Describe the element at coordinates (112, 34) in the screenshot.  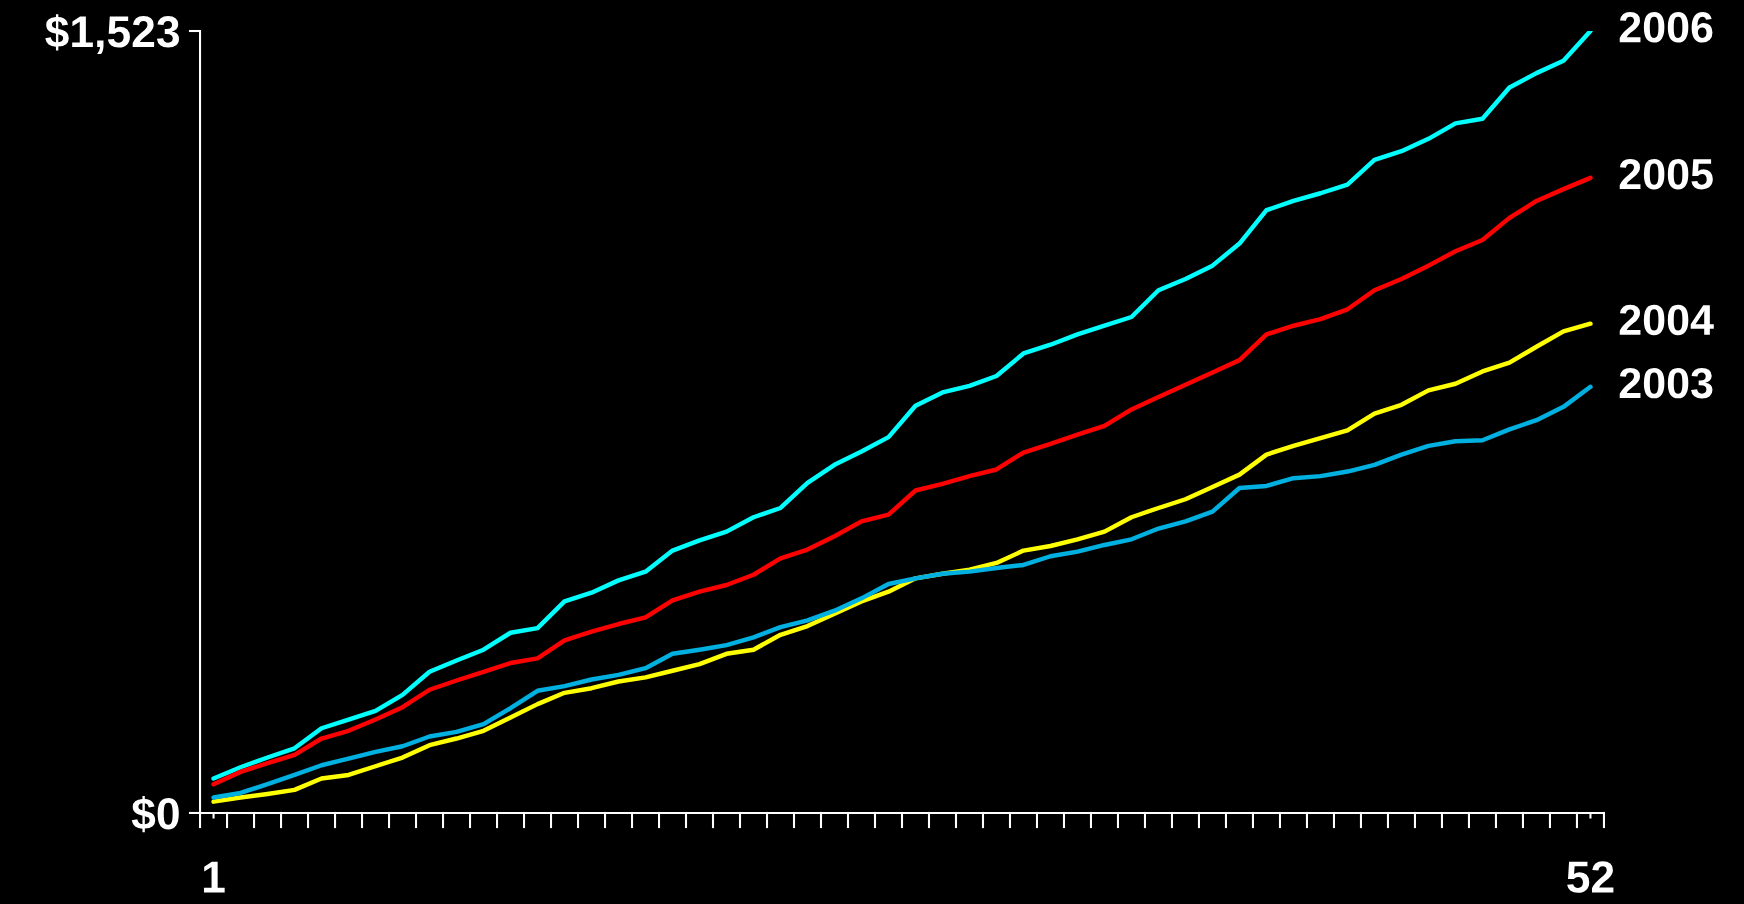
I see `y-tick-label: $1,523` at that location.